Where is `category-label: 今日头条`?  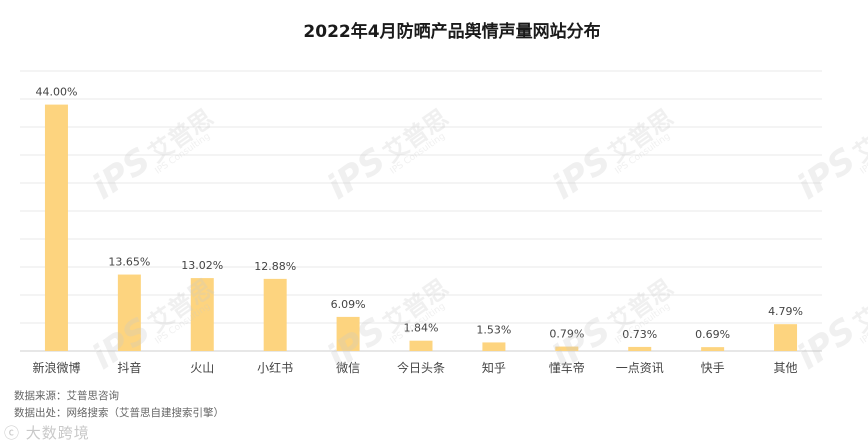 category-label: 今日头条 is located at coordinates (421, 367).